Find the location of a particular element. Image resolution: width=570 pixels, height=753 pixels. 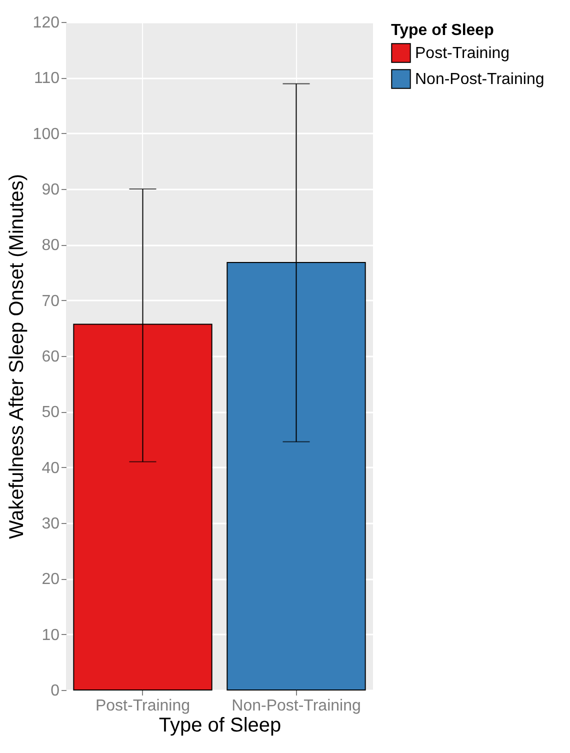

y-tick-label: 30 is located at coordinates (51, 524).